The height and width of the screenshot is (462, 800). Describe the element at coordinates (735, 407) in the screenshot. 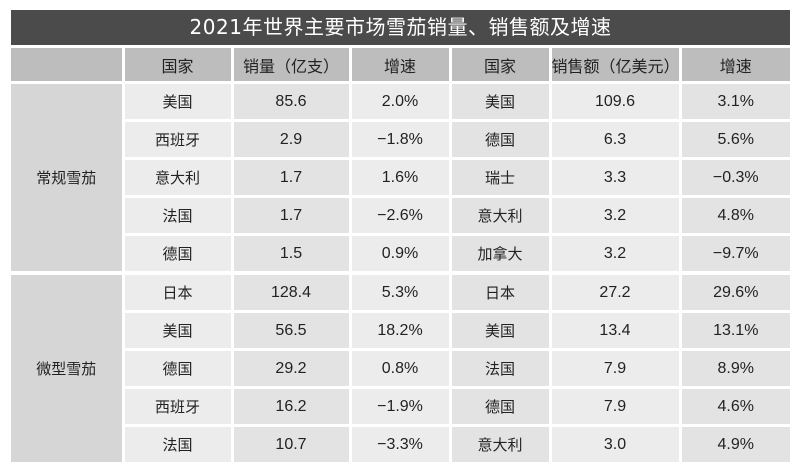

I see `sales-growth-cell: 4.6%` at that location.